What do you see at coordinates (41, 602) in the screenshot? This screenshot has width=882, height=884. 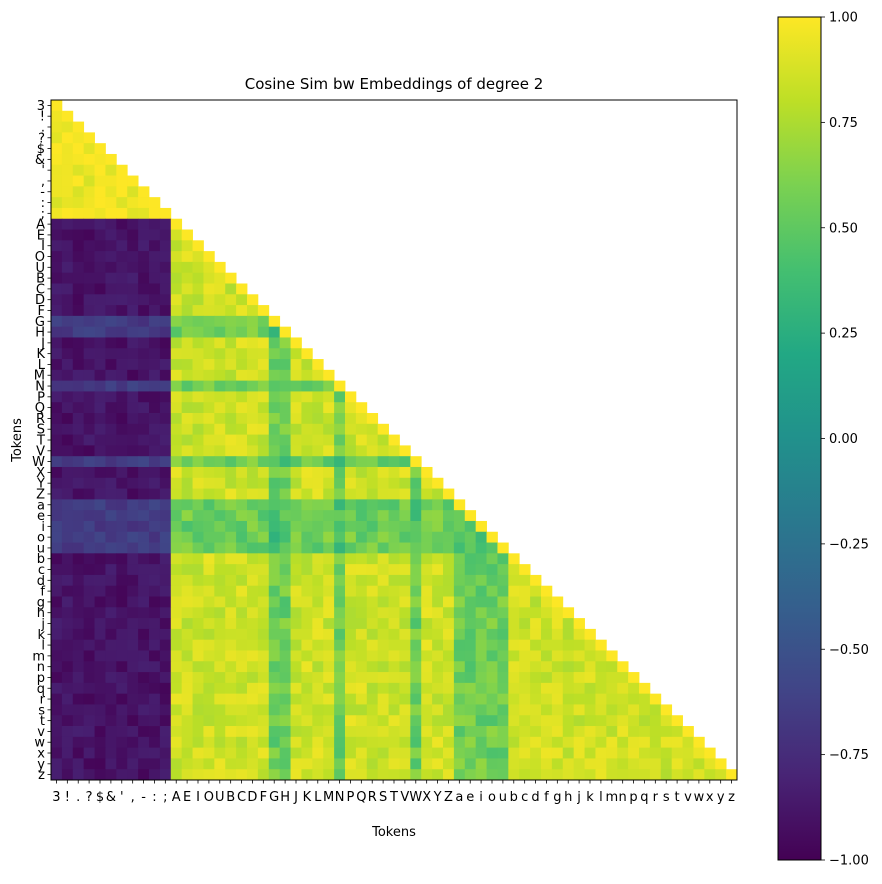 I see `y-tick-label: g` at bounding box center [41, 602].